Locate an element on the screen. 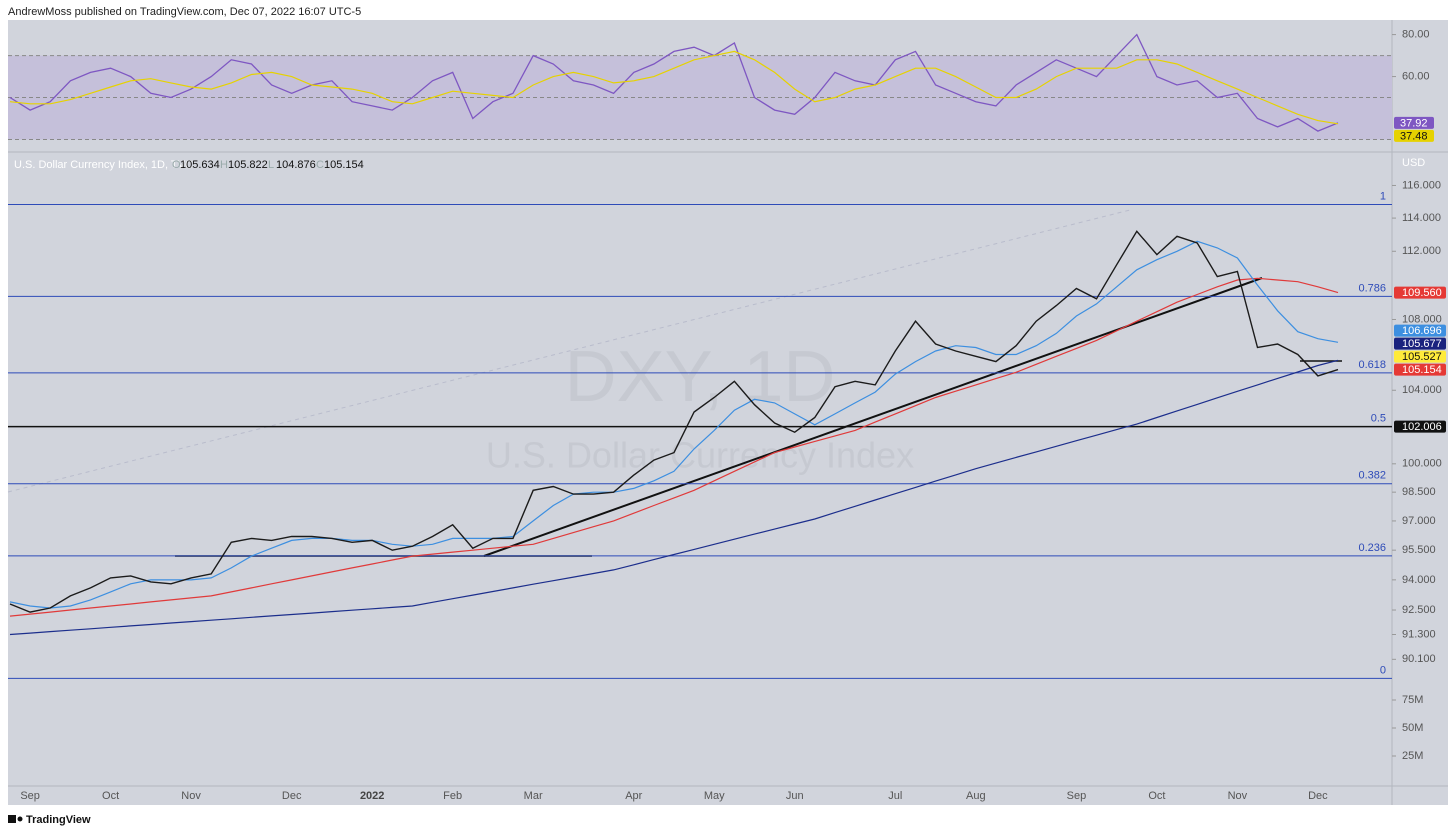  y-tick-label: 92.500 is located at coordinates (1419, 610).